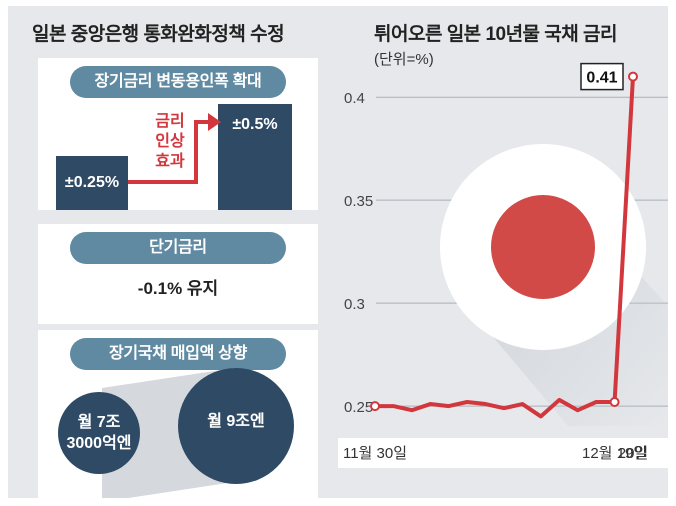  Describe the element at coordinates (375, 453) in the screenshot. I see `x-tick-label: 11월 30일` at that location.